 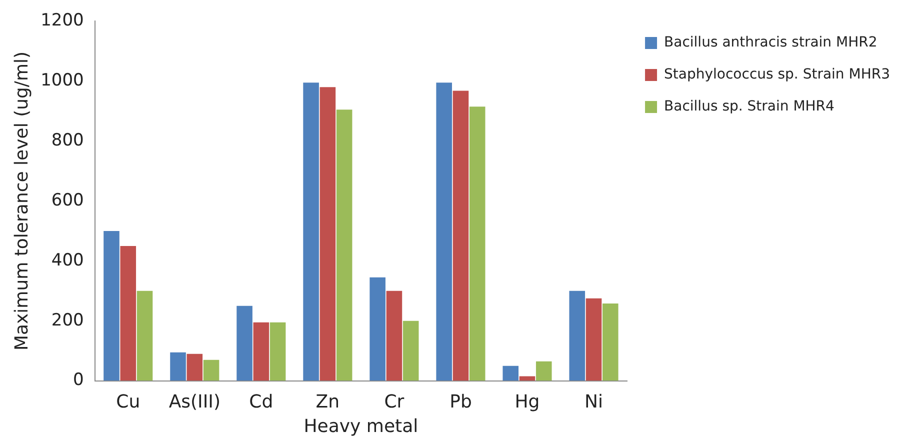 I want to click on y-tick-label: 800, so click(x=67, y=140).